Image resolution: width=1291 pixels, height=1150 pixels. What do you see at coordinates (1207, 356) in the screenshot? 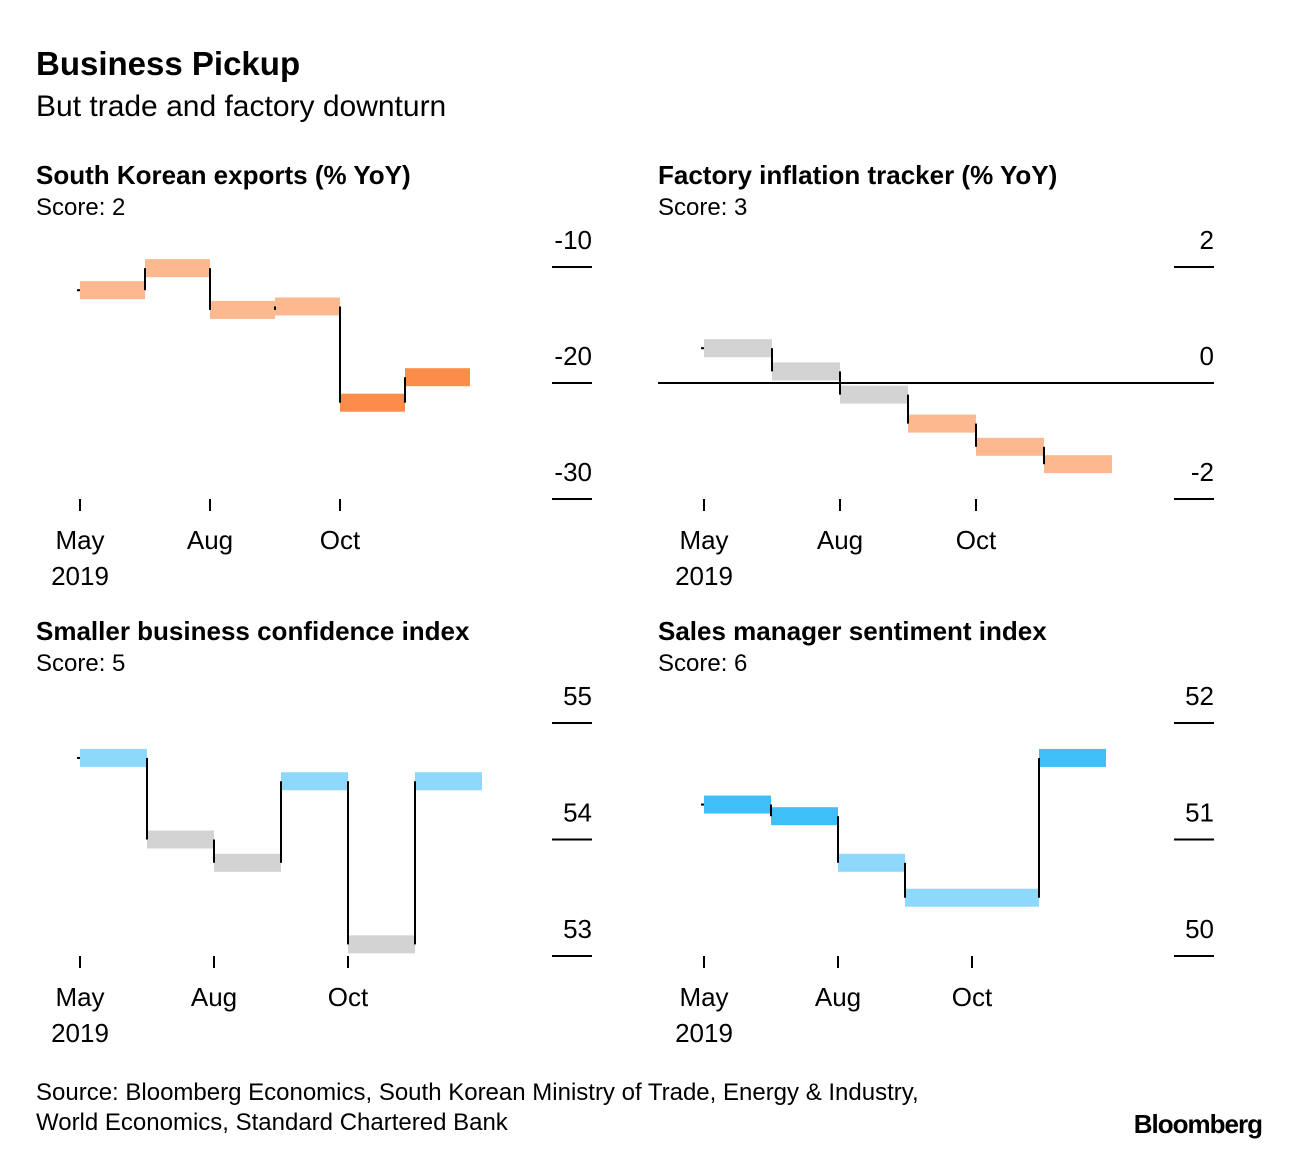
I see `y-tick-label: 0` at bounding box center [1207, 356].